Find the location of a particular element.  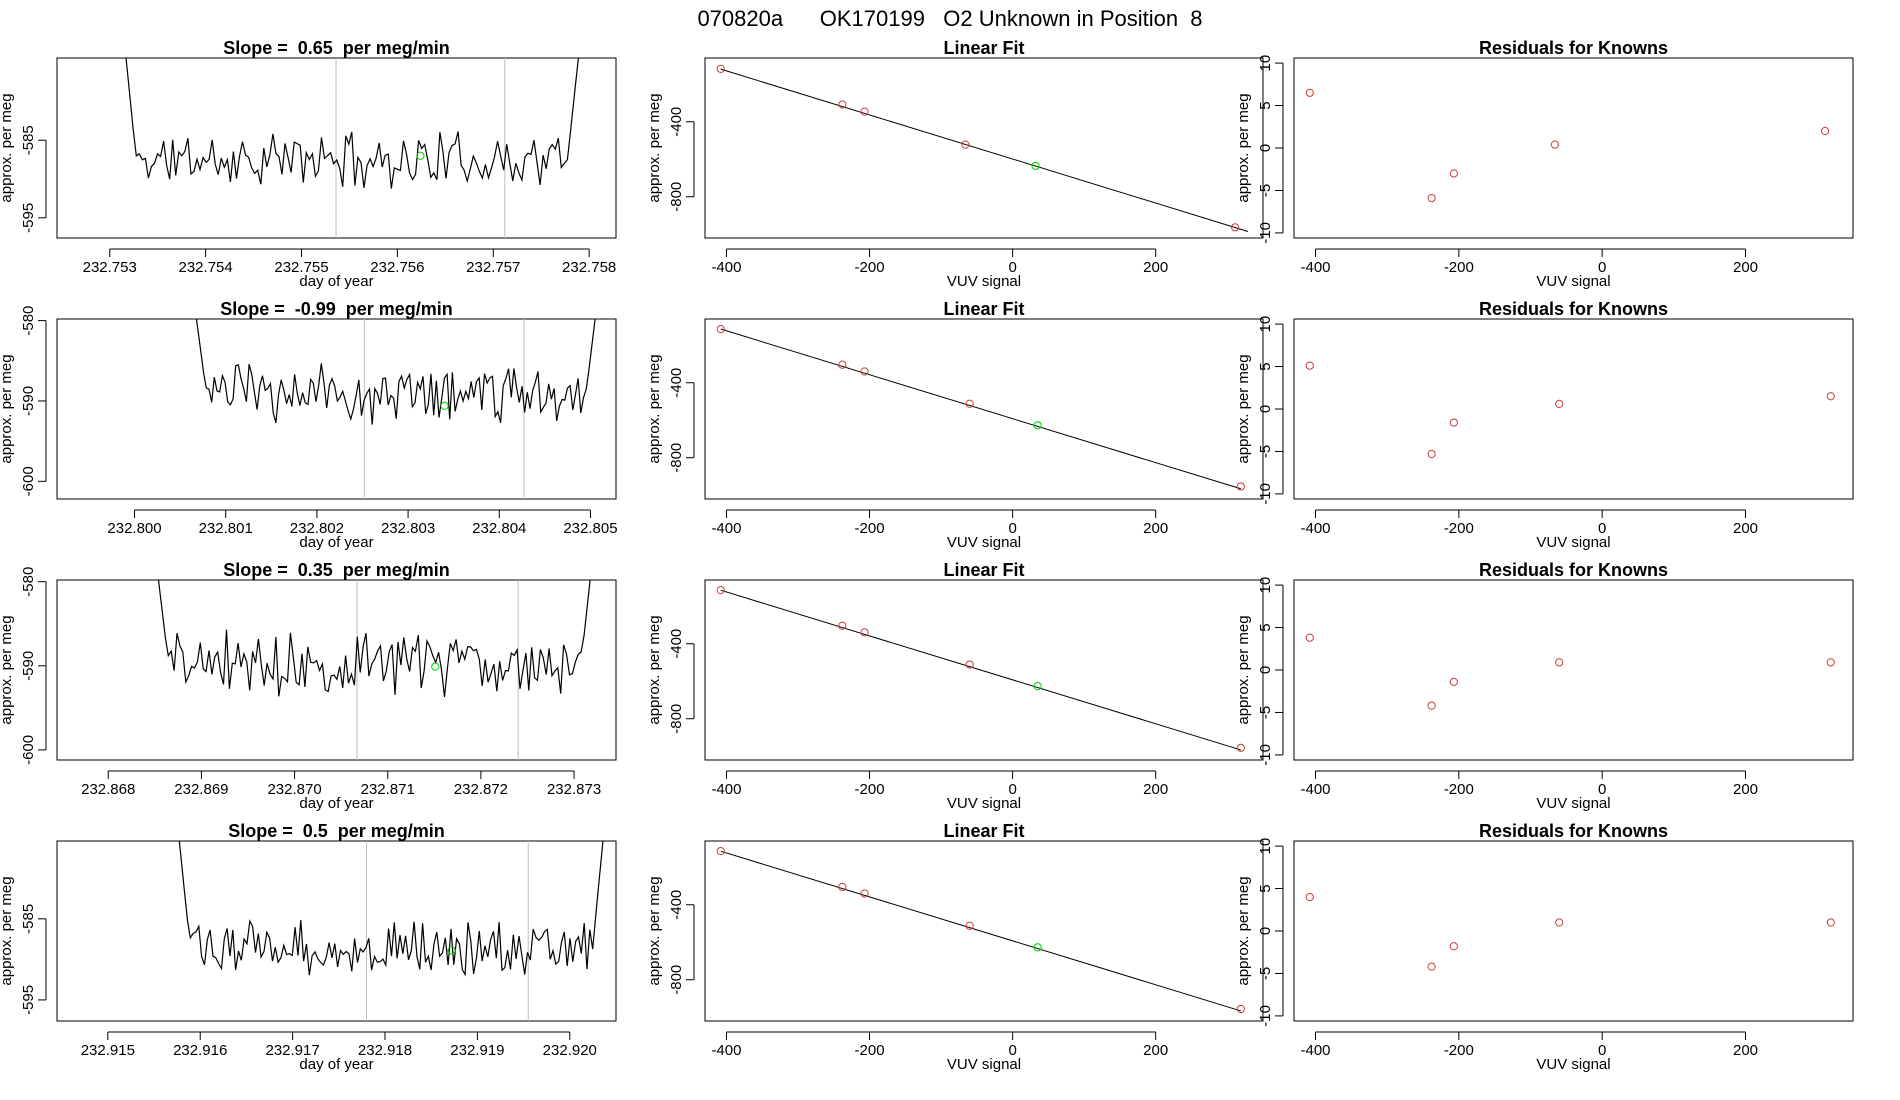

x-tick-label: 232.916 is located at coordinates (200, 1050).